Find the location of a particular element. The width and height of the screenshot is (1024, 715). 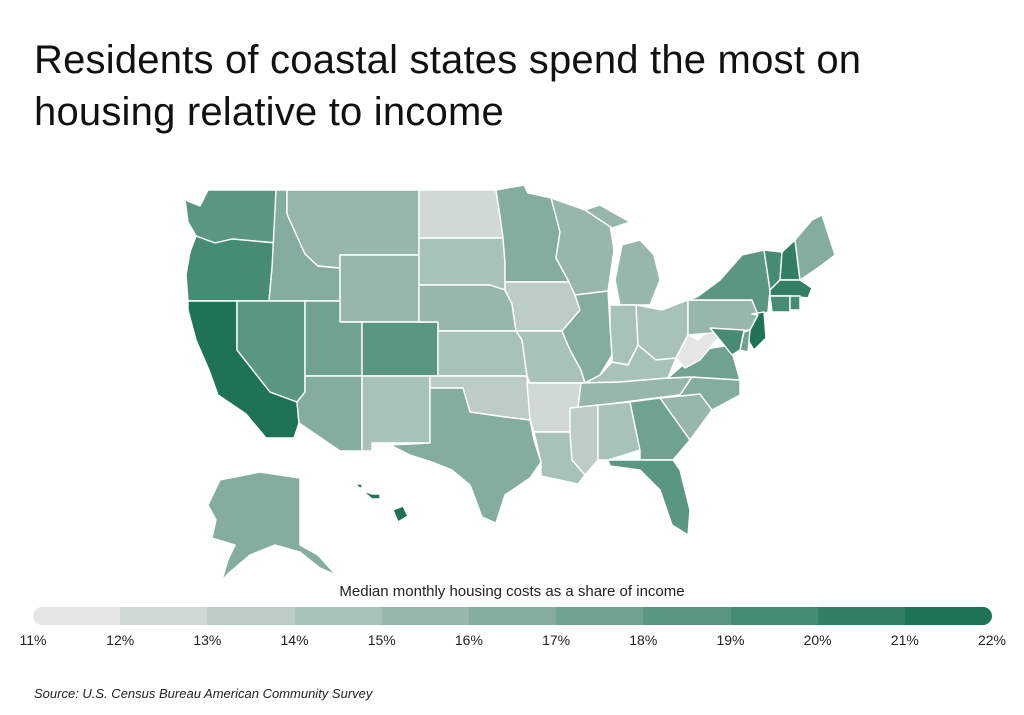

state-de is located at coordinates (745, 341).